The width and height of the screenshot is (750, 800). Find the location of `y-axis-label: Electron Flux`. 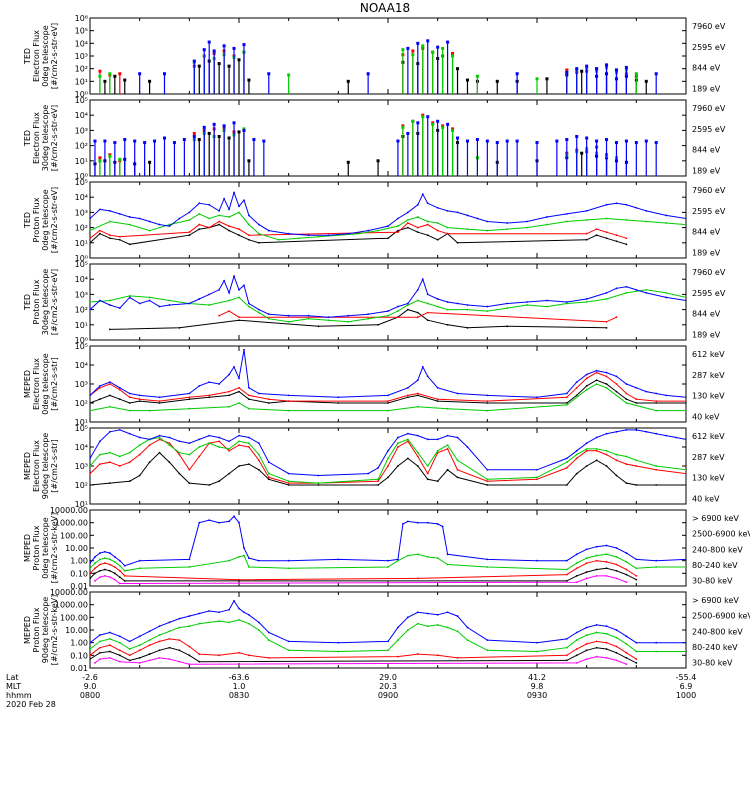

y-axis-label: Electron Flux is located at coordinates (36, 56).